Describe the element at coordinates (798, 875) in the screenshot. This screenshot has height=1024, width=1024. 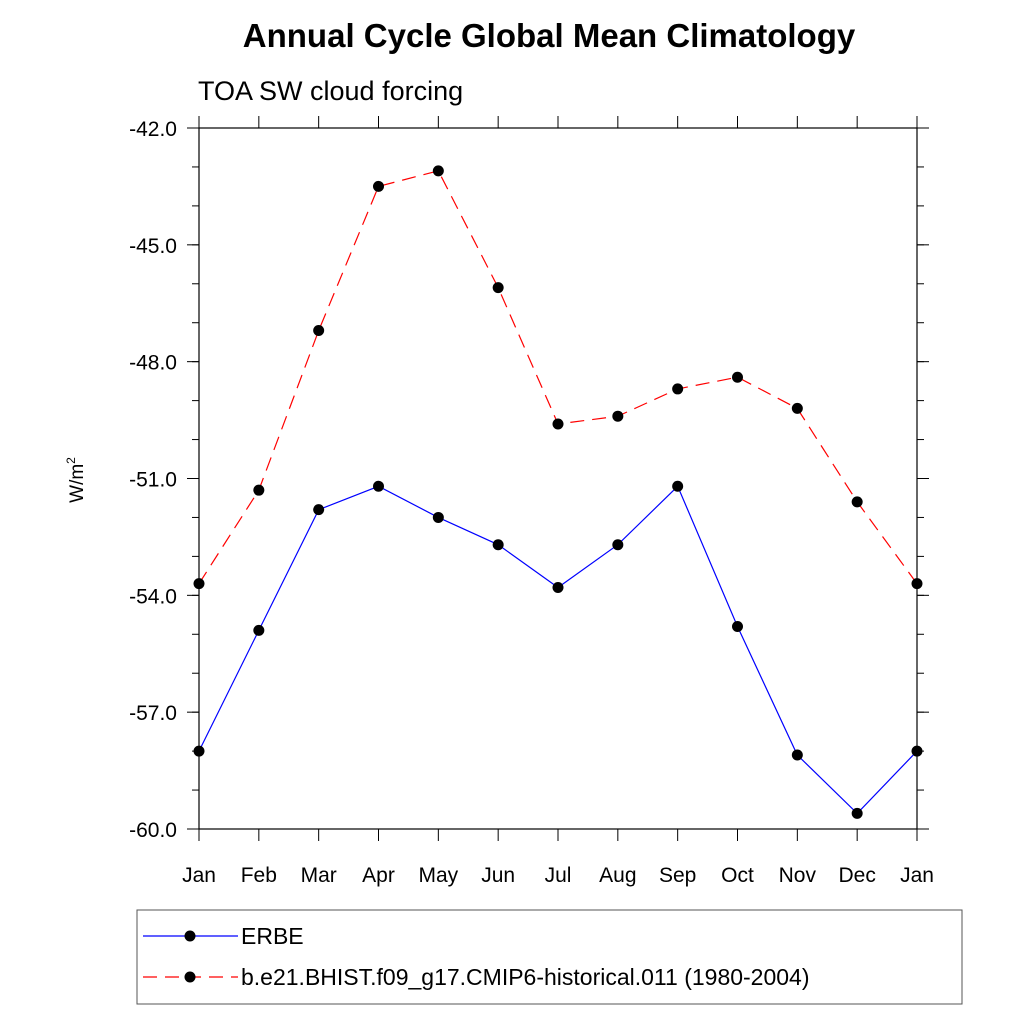
I see `x-tick-label: Nov` at that location.